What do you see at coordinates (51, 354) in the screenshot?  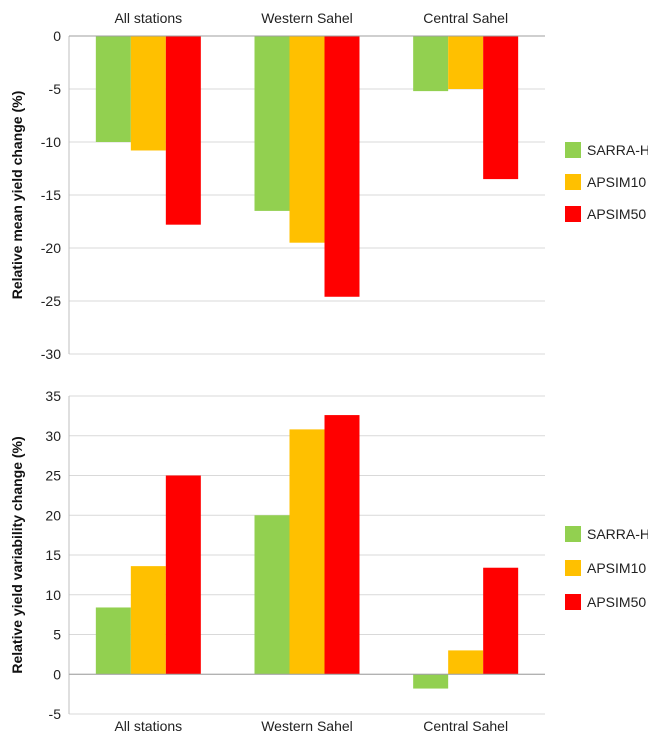 I see `y-tick-label: -30` at bounding box center [51, 354].